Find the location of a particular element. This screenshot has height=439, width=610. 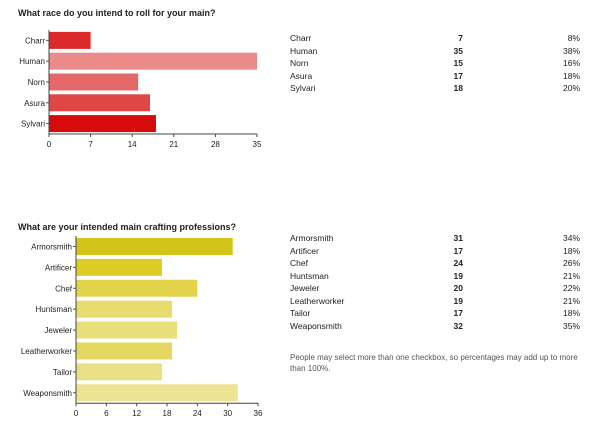

response-percent: 35% is located at coordinates (571, 325).